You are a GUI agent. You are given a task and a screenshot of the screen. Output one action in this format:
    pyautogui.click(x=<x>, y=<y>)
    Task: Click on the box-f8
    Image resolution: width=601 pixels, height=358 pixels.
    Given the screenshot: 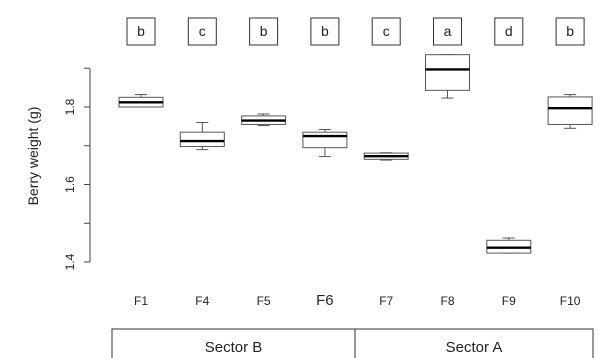 What is the action you would take?
    pyautogui.click(x=447, y=76)
    